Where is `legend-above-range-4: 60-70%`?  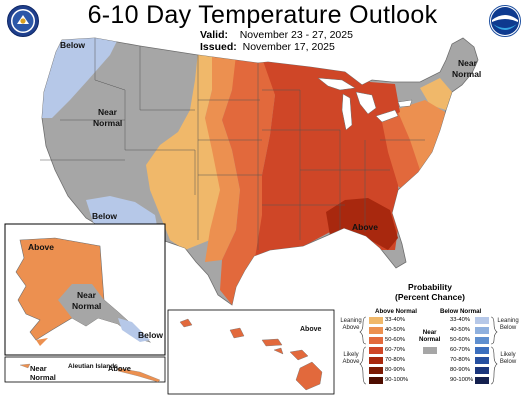 legend-above-range-4: 60-70% is located at coordinates (395, 350).